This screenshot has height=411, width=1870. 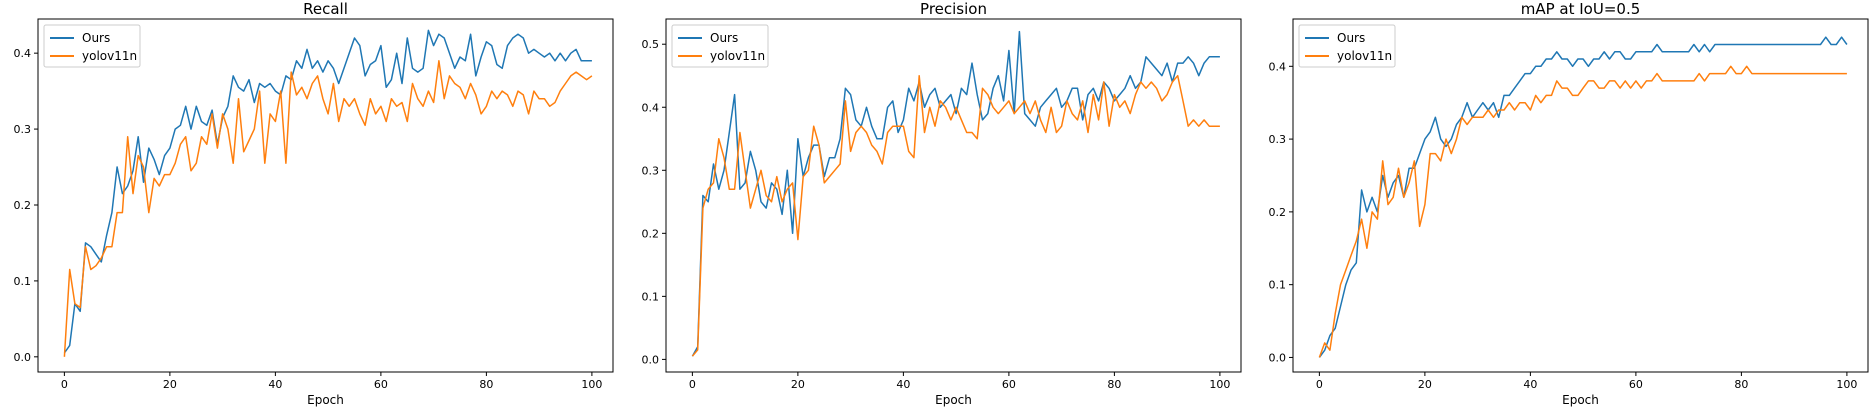 I want to click on chart-title: Precision, so click(x=953, y=9).